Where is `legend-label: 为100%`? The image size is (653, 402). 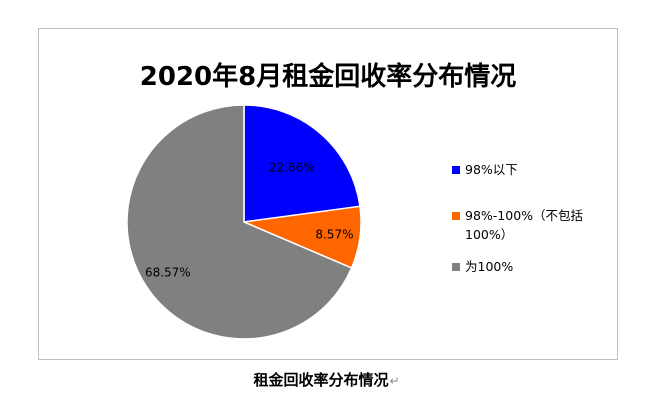
legend-label: 为100% is located at coordinates (489, 266).